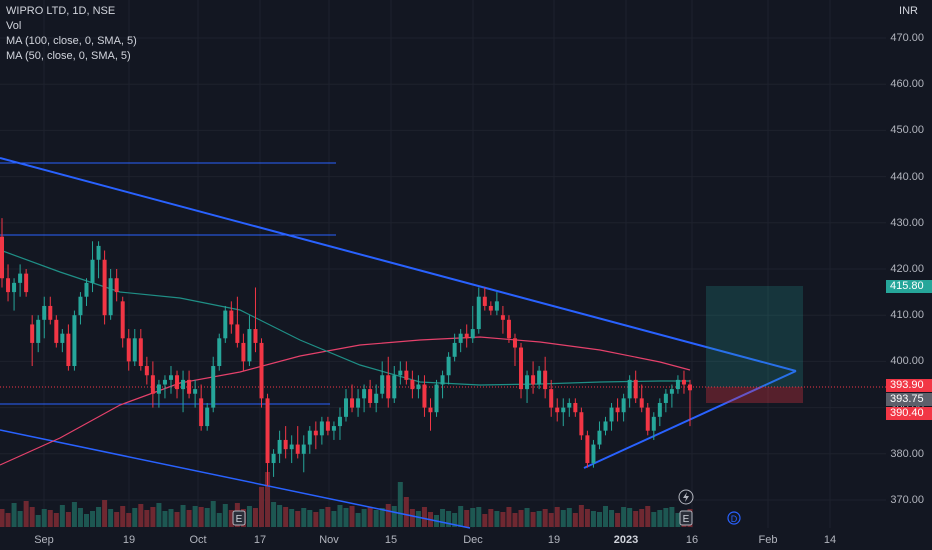 This screenshot has height=550, width=932. Describe the element at coordinates (235, 479) in the screenshot. I see `channel-line` at that location.